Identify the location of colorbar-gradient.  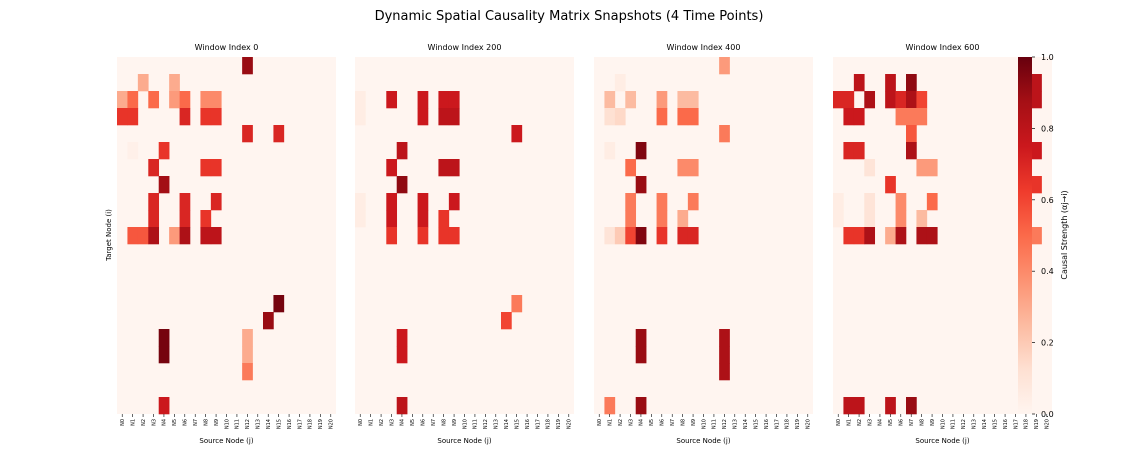
(1025, 235).